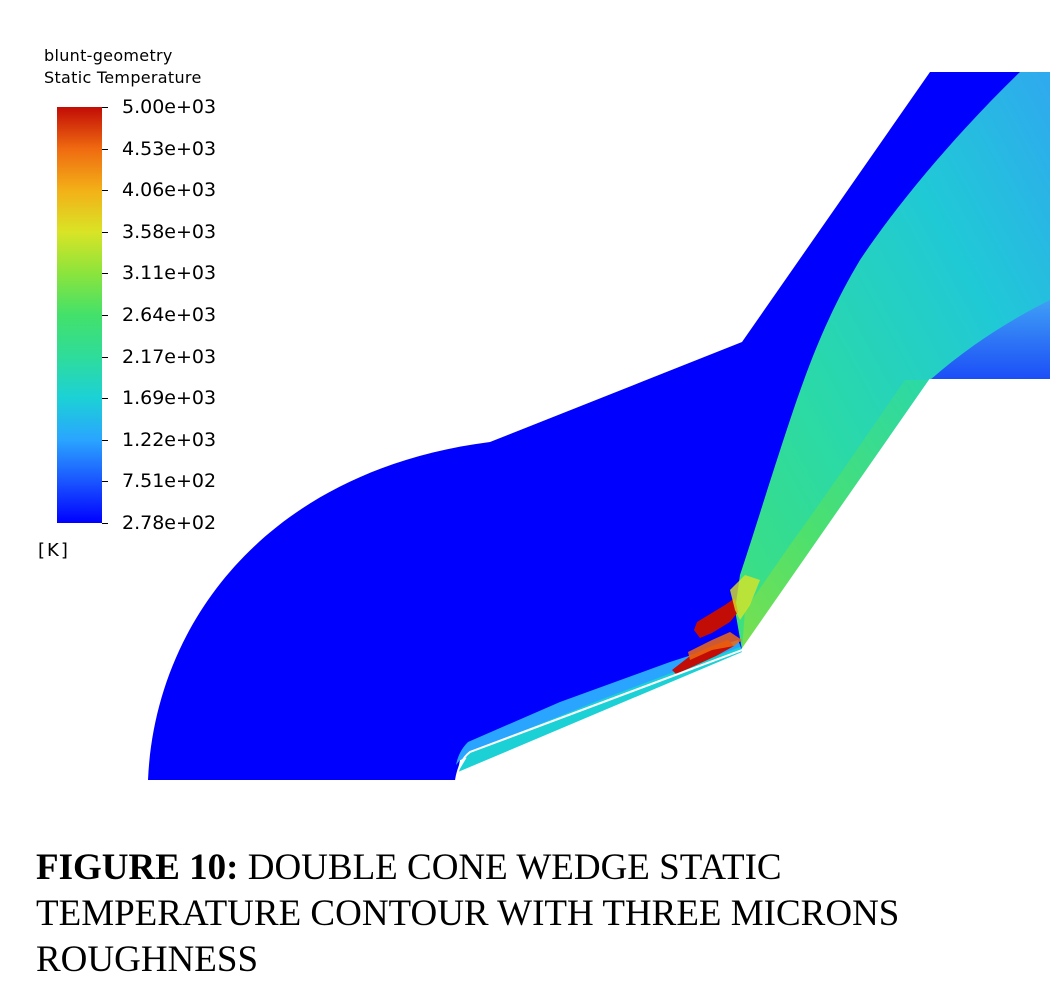  What do you see at coordinates (169, 481) in the screenshot?
I see `colorbar-tick-label: 7.51e+02` at bounding box center [169, 481].